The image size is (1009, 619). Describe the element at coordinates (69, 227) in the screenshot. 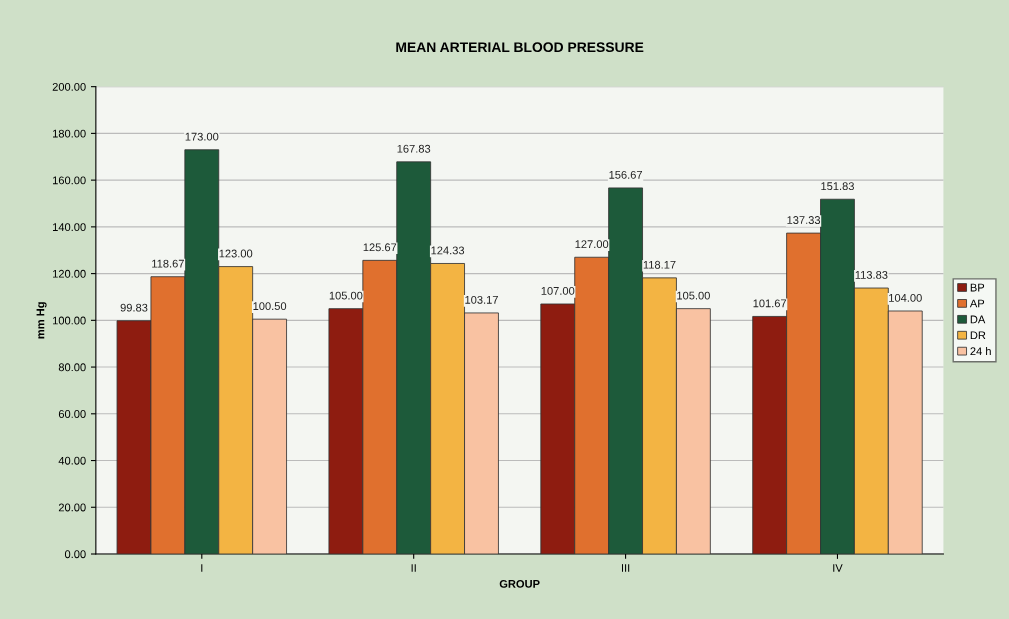

I see `y-tick-label: 140.00` at that location.